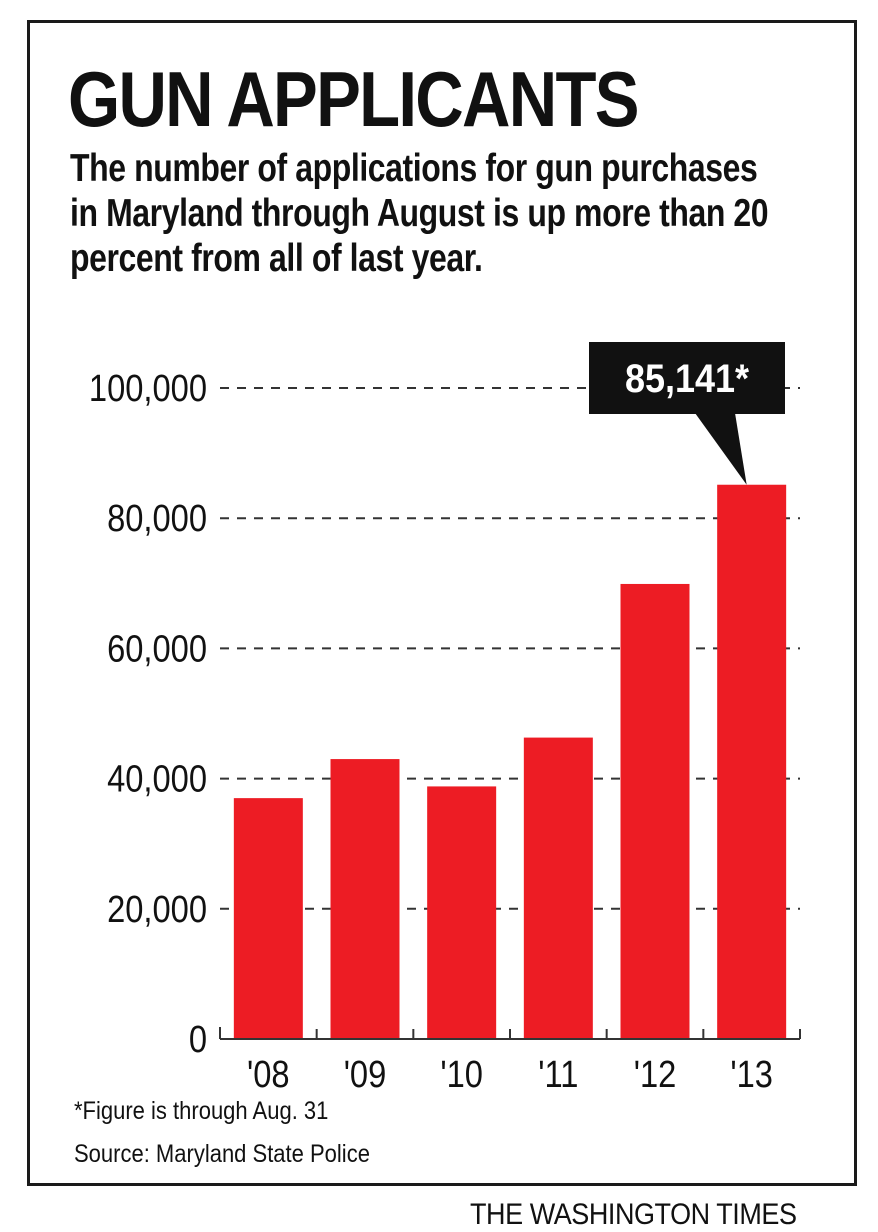 This screenshot has height=1232, width=878. I want to click on x-tick-label: '13, so click(751, 1074).